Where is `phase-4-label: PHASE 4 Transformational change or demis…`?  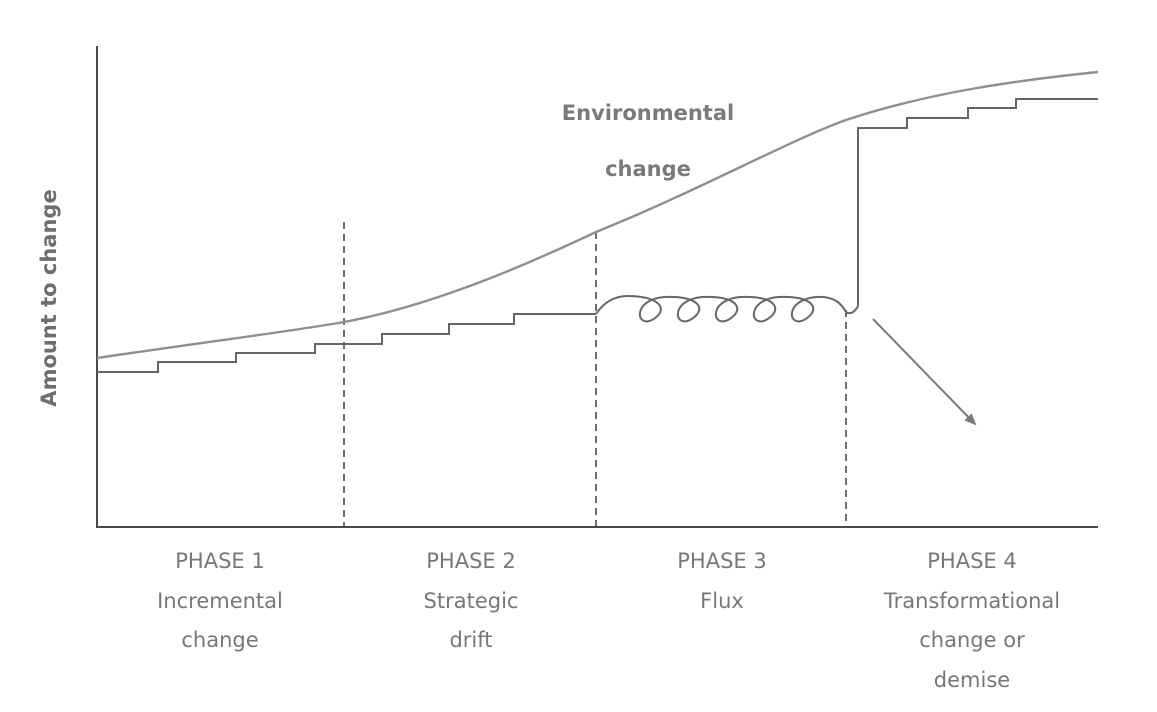 phase-4-label: PHASE 4 Transformational change or demis… is located at coordinates (971, 620).